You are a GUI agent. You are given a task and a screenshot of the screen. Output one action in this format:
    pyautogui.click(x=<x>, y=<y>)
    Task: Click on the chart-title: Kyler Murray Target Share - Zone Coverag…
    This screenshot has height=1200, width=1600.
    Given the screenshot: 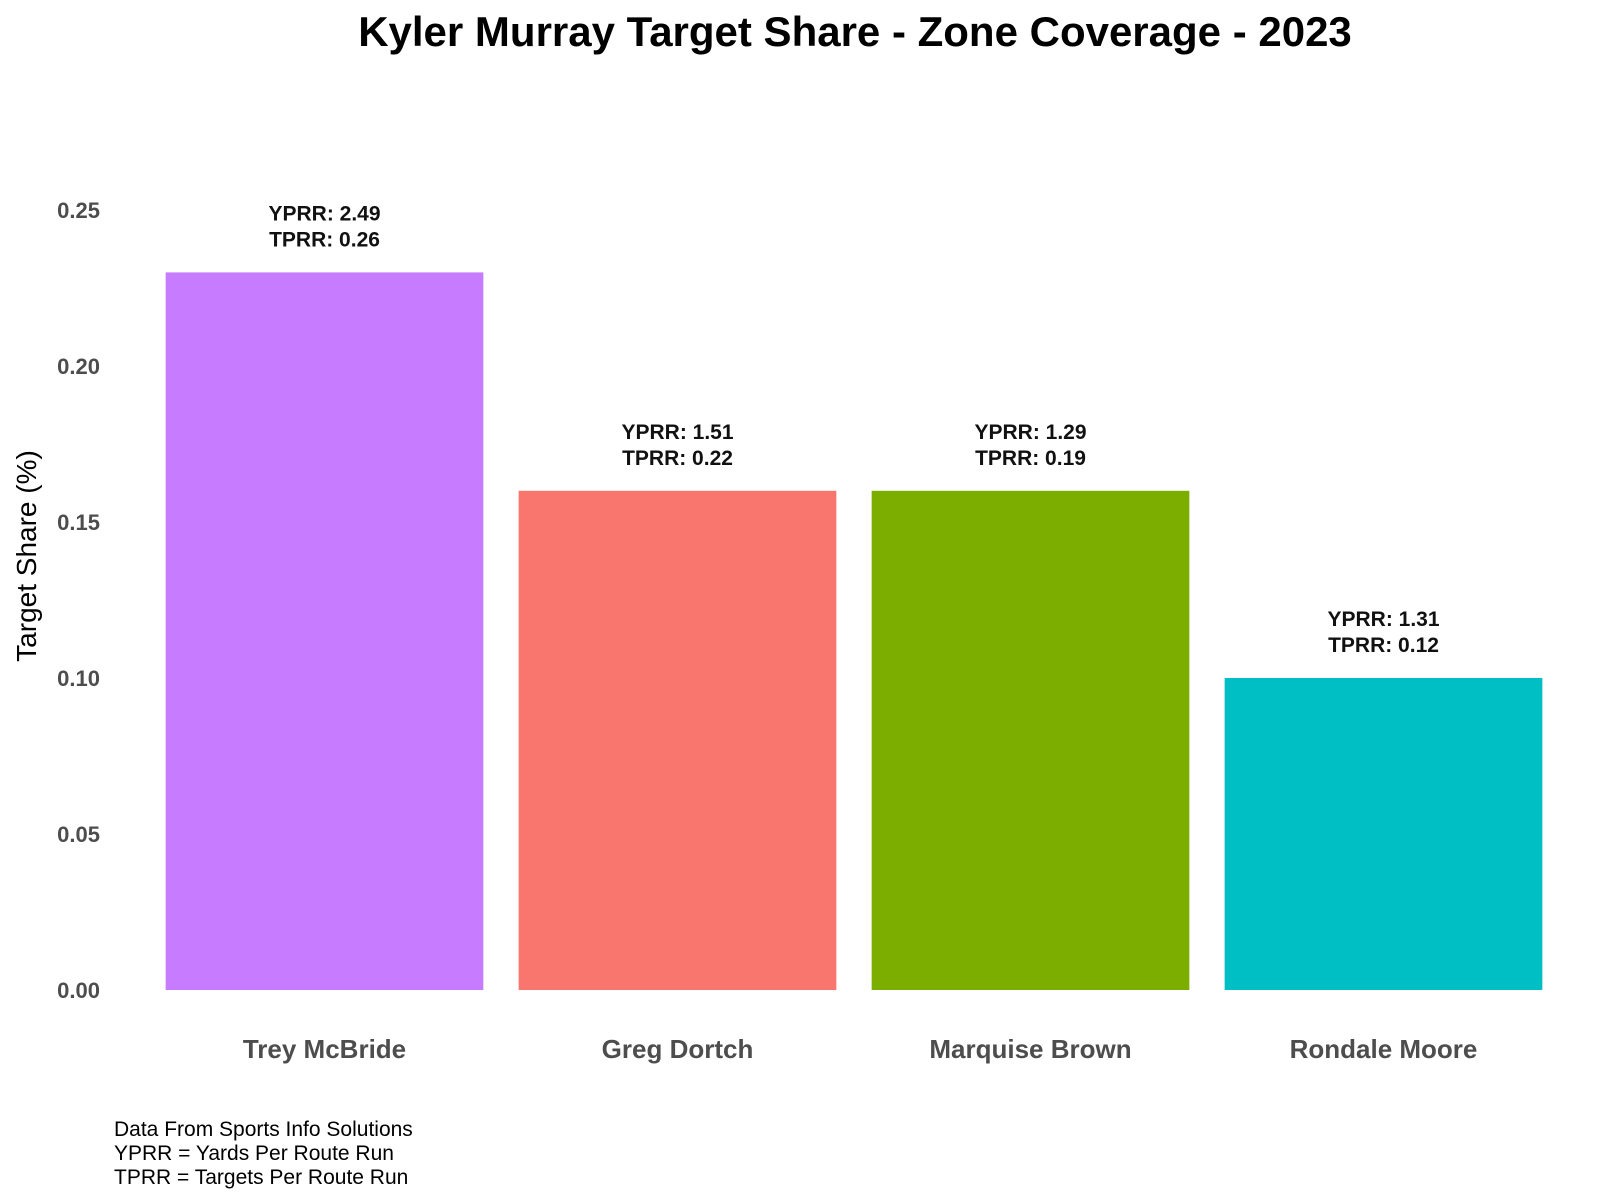 What is the action you would take?
    pyautogui.click(x=855, y=31)
    